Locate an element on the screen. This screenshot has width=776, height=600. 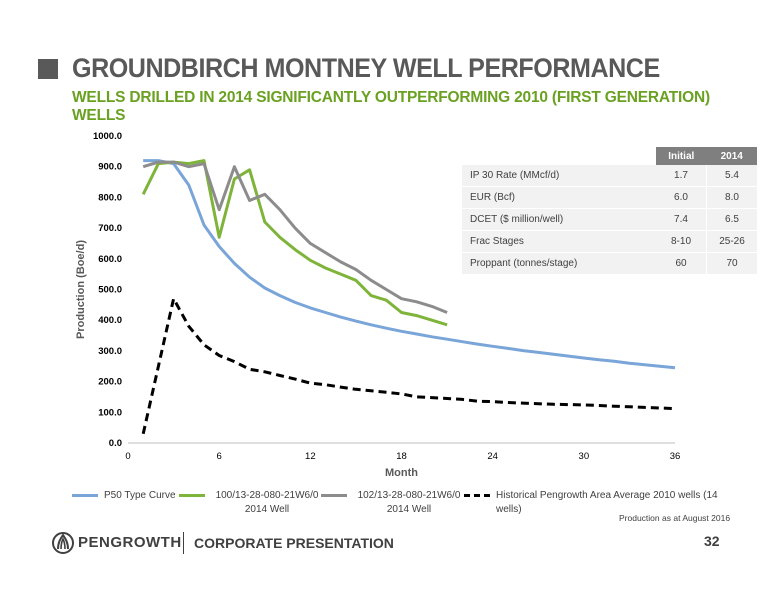
table-cell-2014: 25-26 is located at coordinates (731, 241).